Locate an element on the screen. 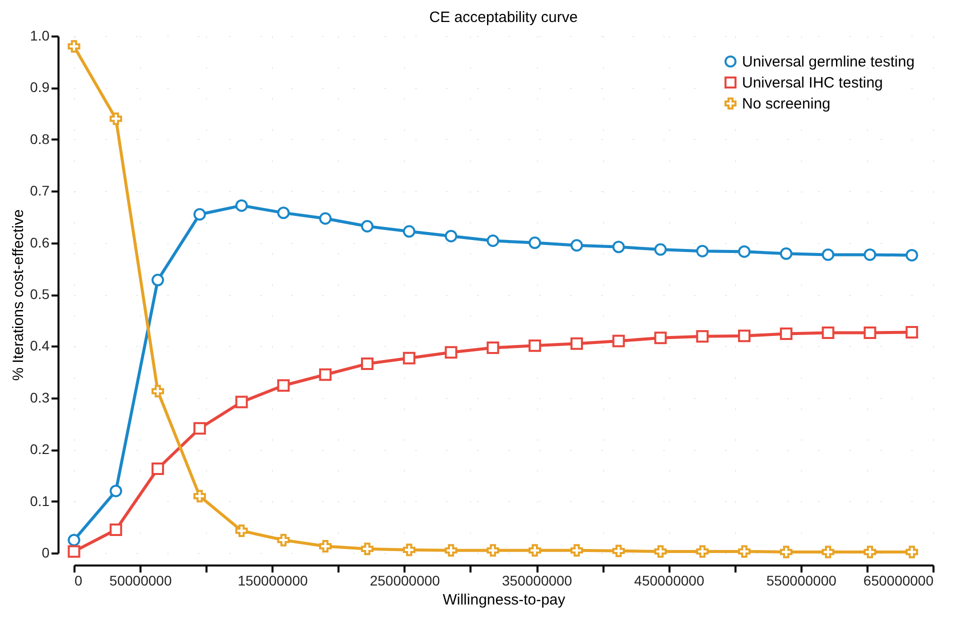  y-tick-label: 0.2 is located at coordinates (40, 449).